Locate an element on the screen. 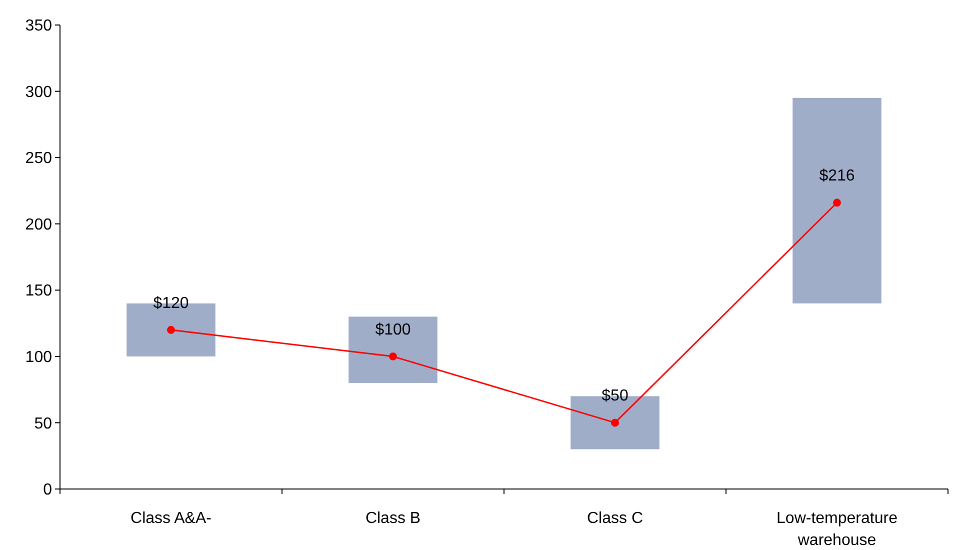  y-tick-label: 350 is located at coordinates (38, 26).